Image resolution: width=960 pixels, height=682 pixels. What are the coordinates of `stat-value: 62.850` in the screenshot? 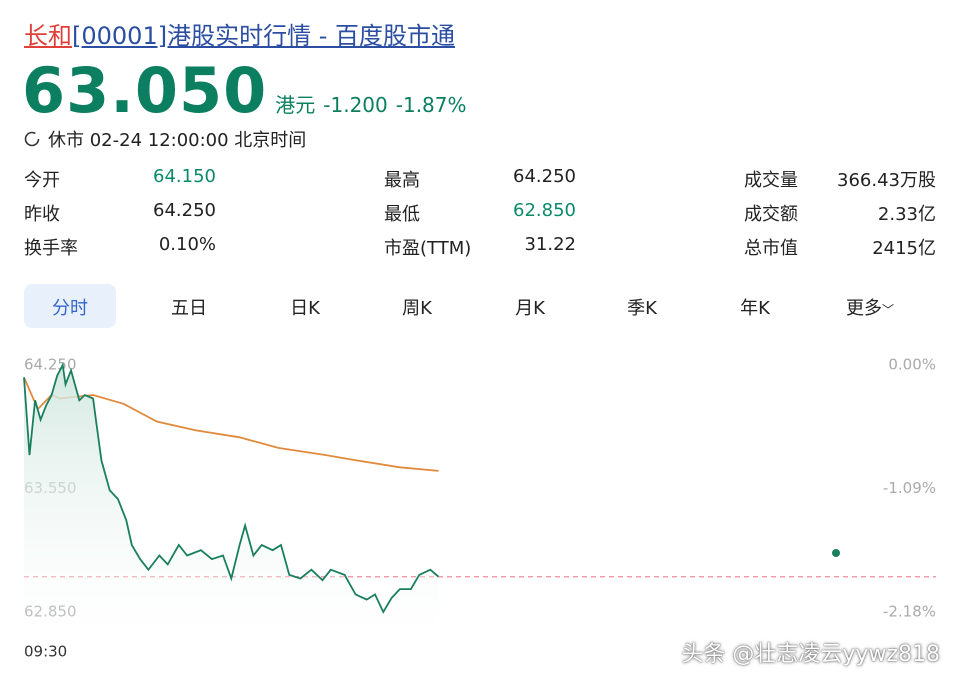 It's located at (544, 210).